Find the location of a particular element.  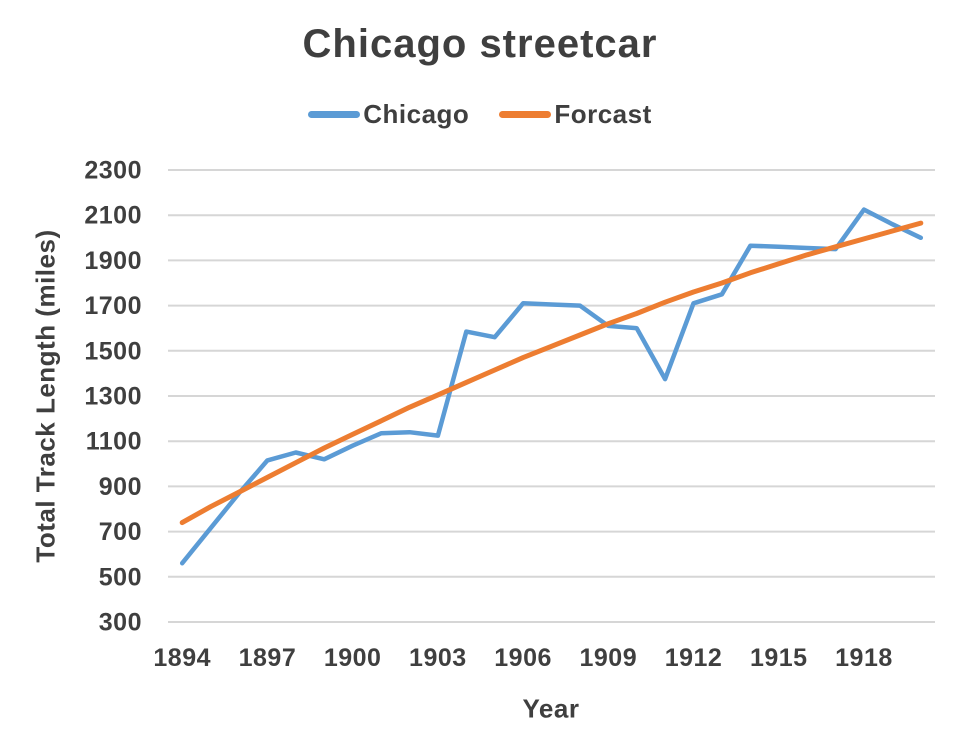

x-tick-label: 1909 is located at coordinates (609, 658).